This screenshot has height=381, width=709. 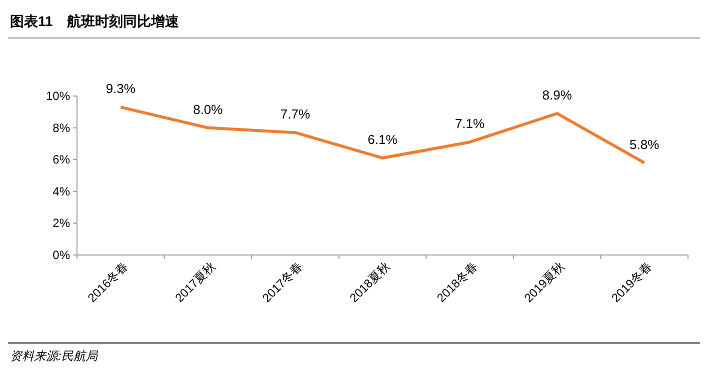 What do you see at coordinates (121, 88) in the screenshot?
I see `data-label: 9.3%` at bounding box center [121, 88].